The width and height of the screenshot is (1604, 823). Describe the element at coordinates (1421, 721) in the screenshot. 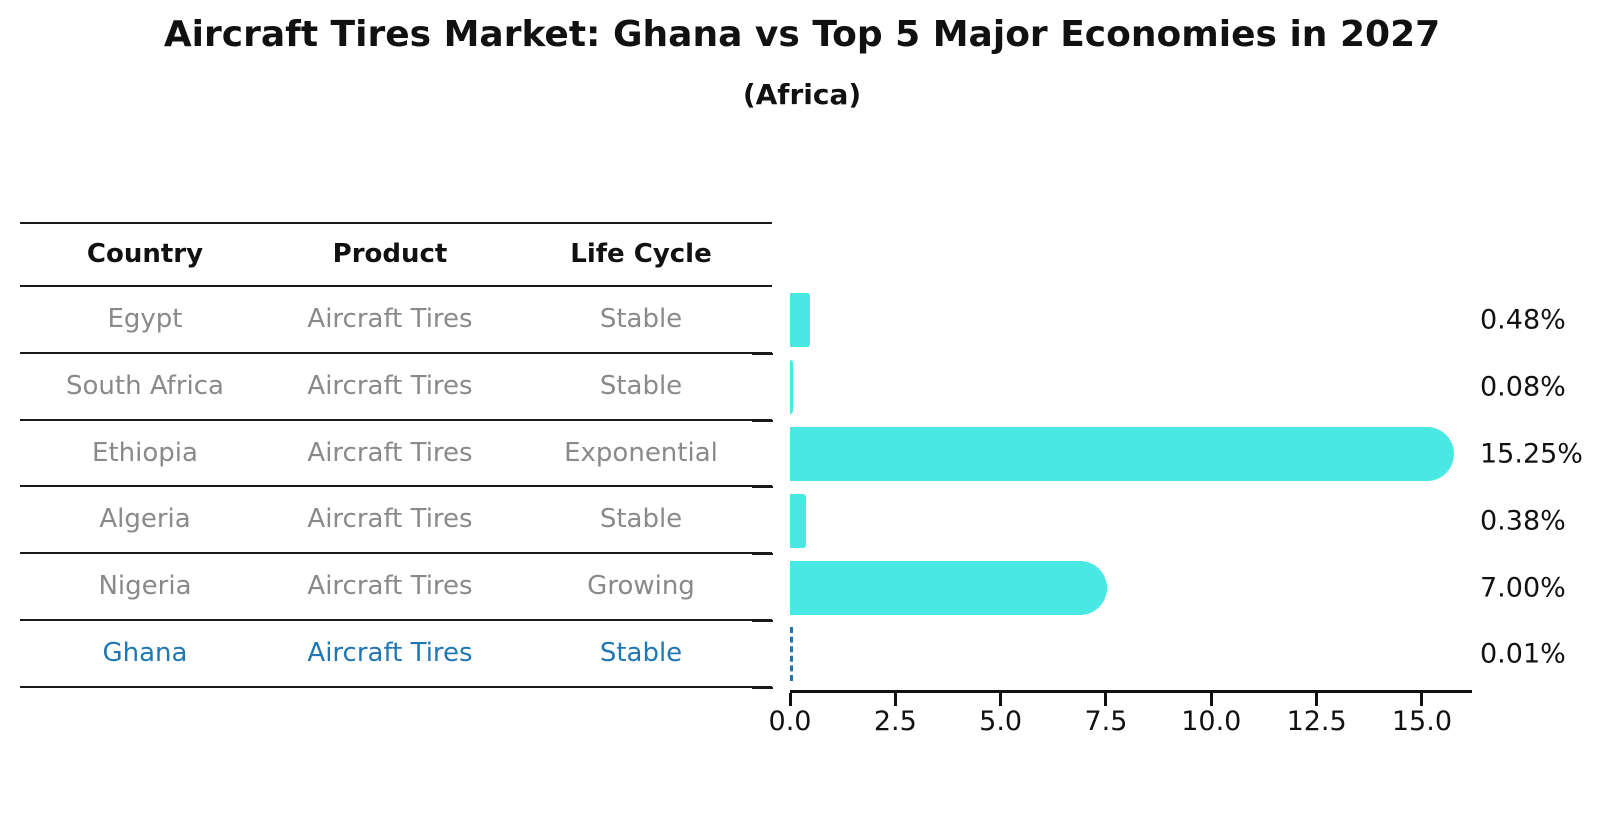

I see `x-tick-label: 15.0` at that location.